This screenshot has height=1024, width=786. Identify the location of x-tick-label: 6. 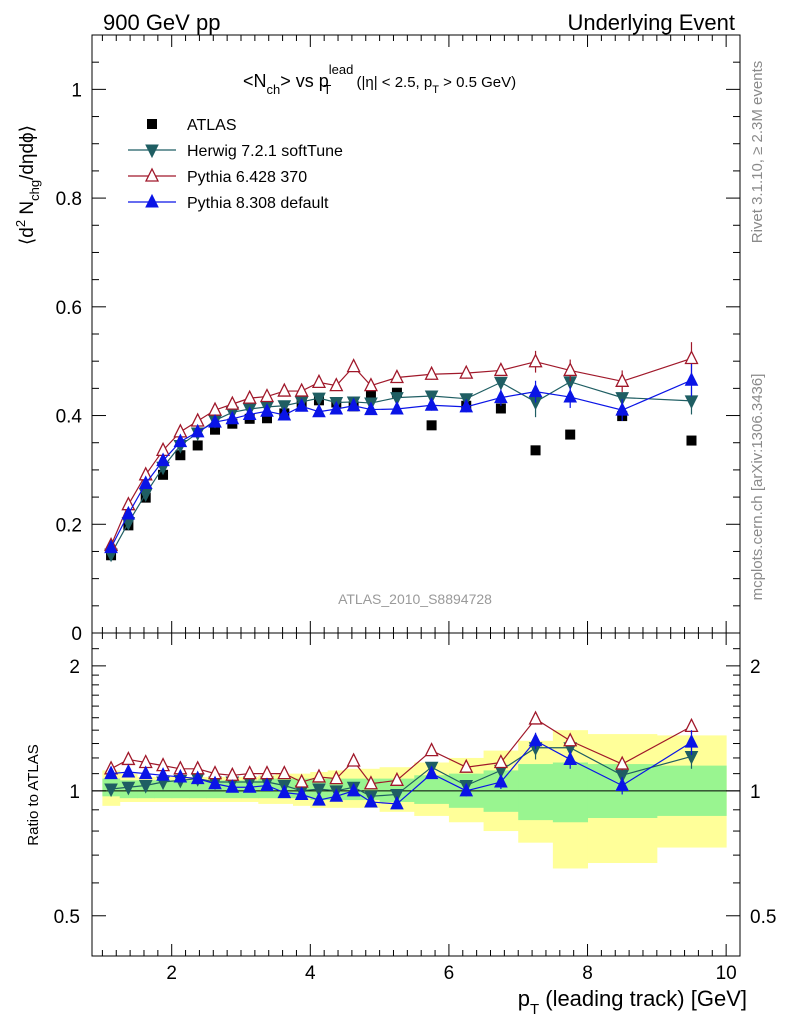
(449, 973).